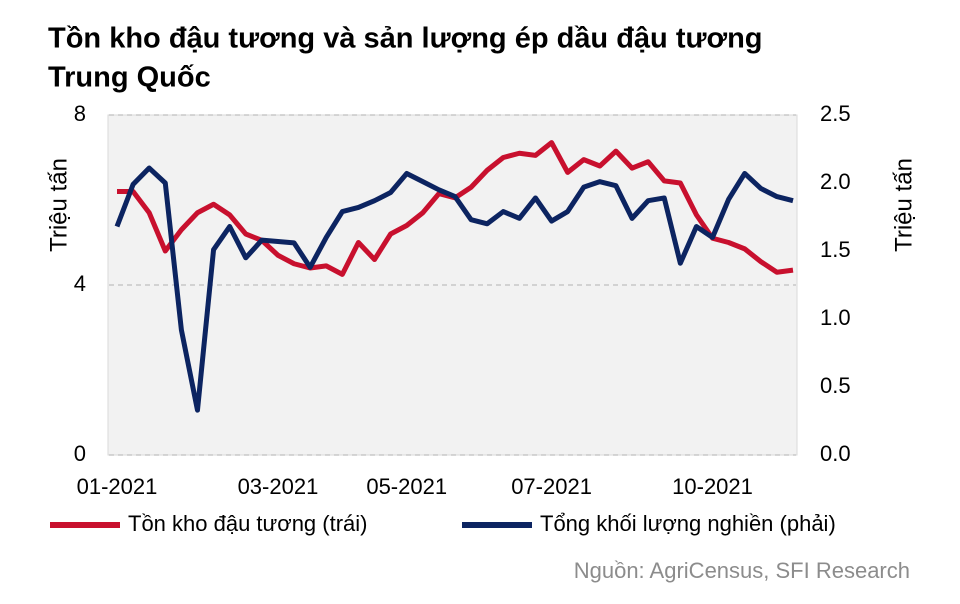  I want to click on x-tick-label: 10-2021, so click(712, 486).